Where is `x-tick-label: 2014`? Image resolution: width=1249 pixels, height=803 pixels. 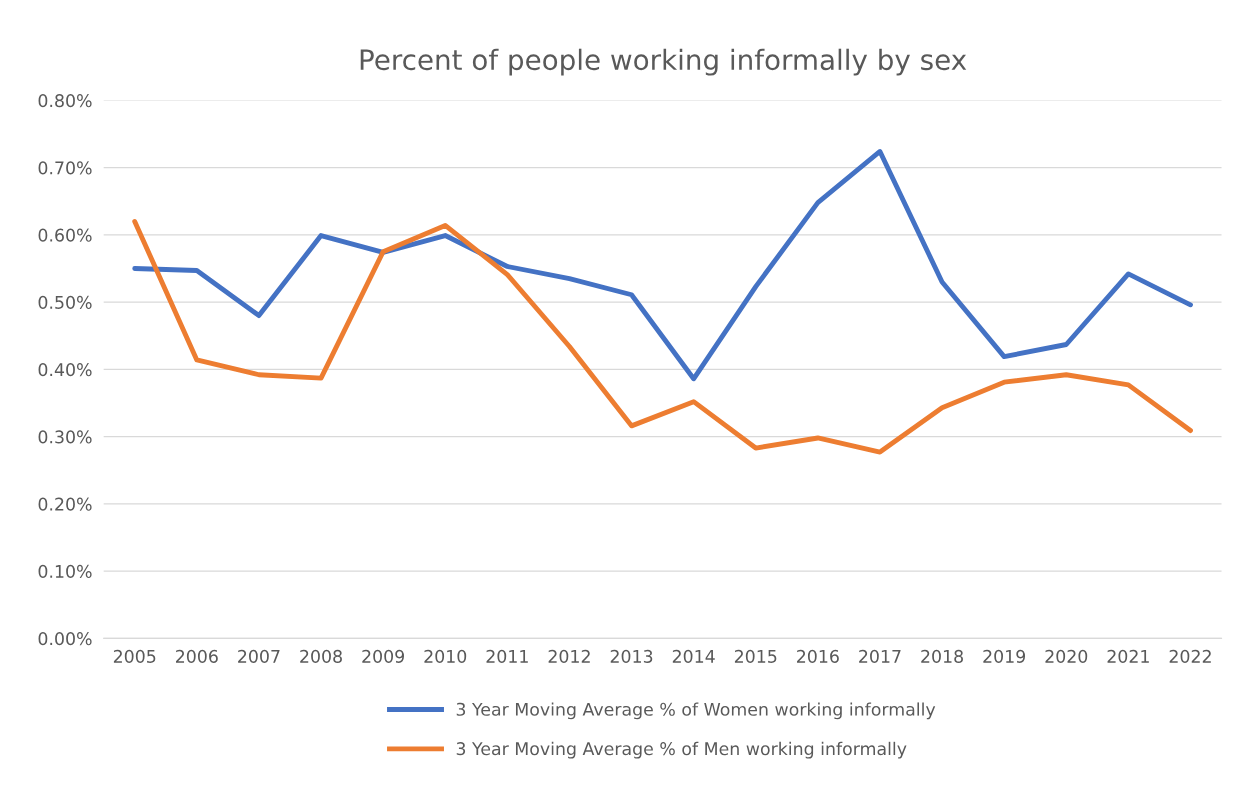
x-tick-label: 2014 is located at coordinates (693, 656).